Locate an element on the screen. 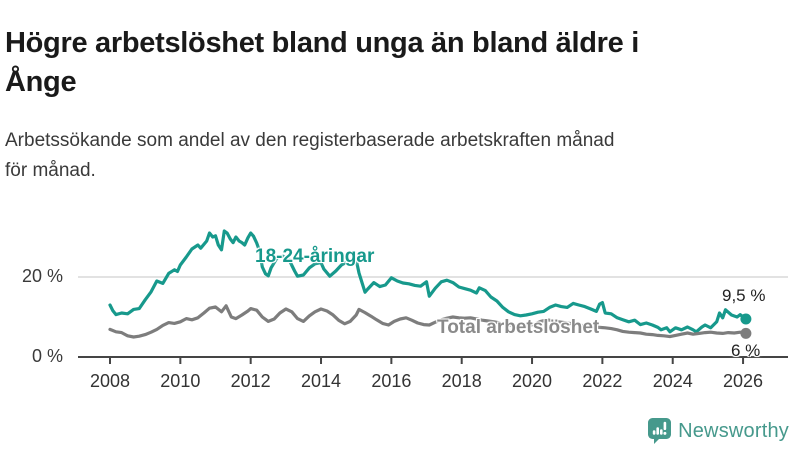 The image size is (800, 450). x-tick-label: 2018 is located at coordinates (461, 381).